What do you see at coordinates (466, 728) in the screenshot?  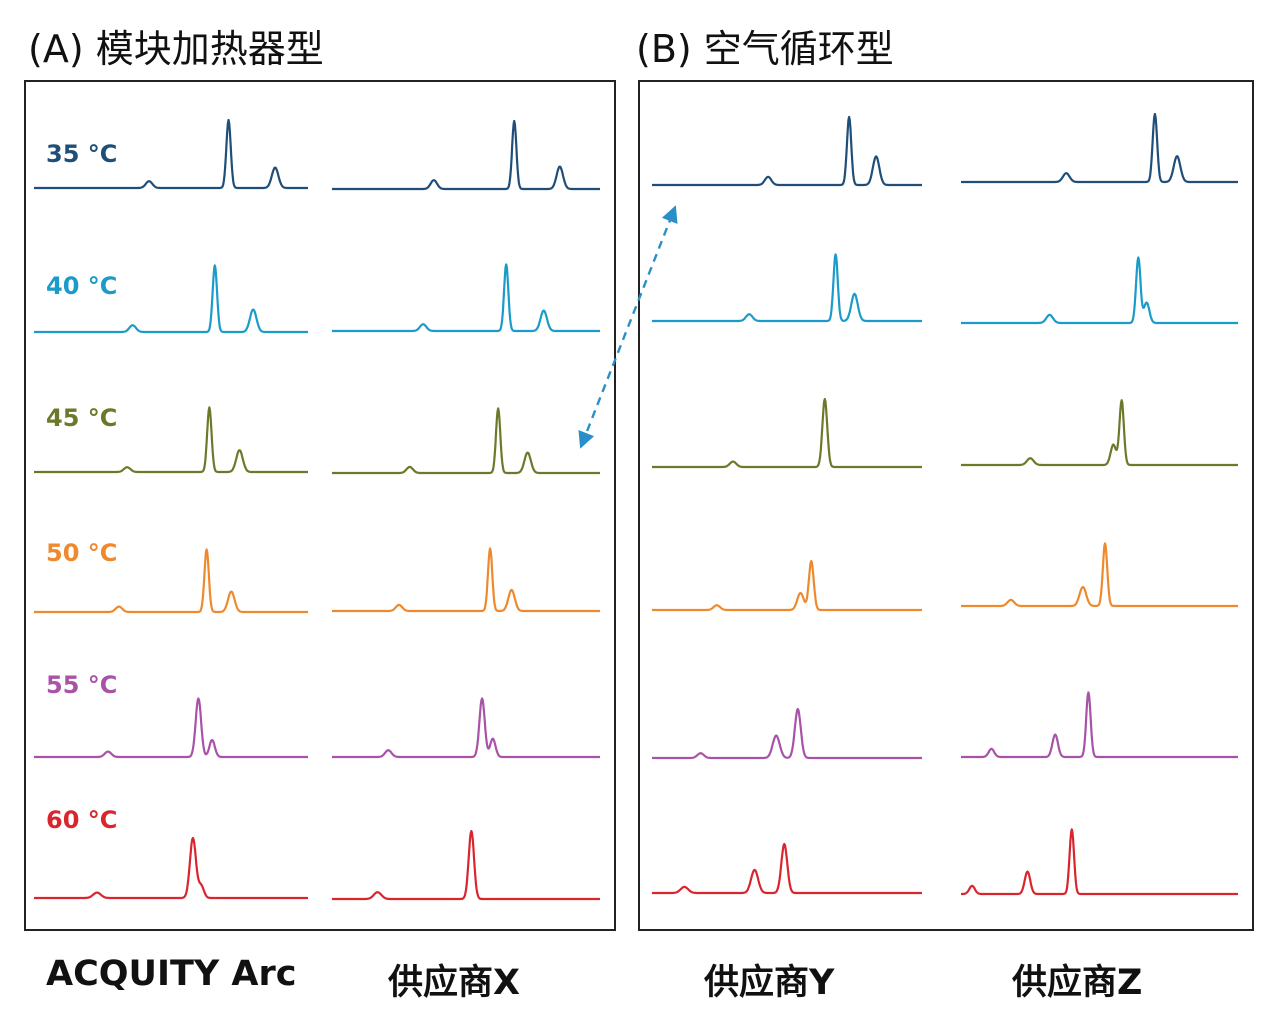 I see `trace-col1-temp4` at bounding box center [466, 728].